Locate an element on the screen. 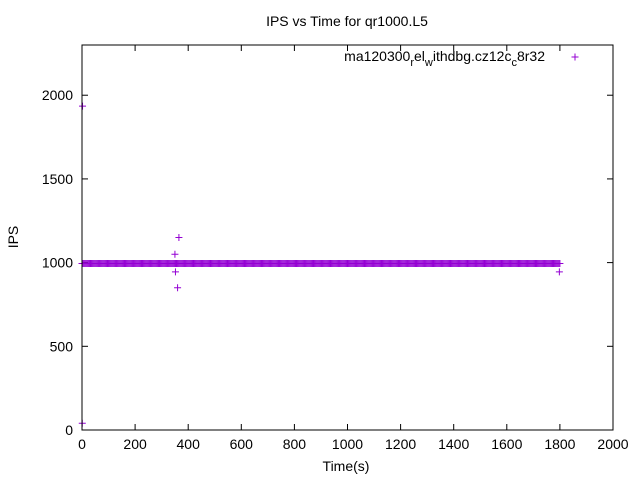  x-tick-label: 1600 is located at coordinates (506, 444).